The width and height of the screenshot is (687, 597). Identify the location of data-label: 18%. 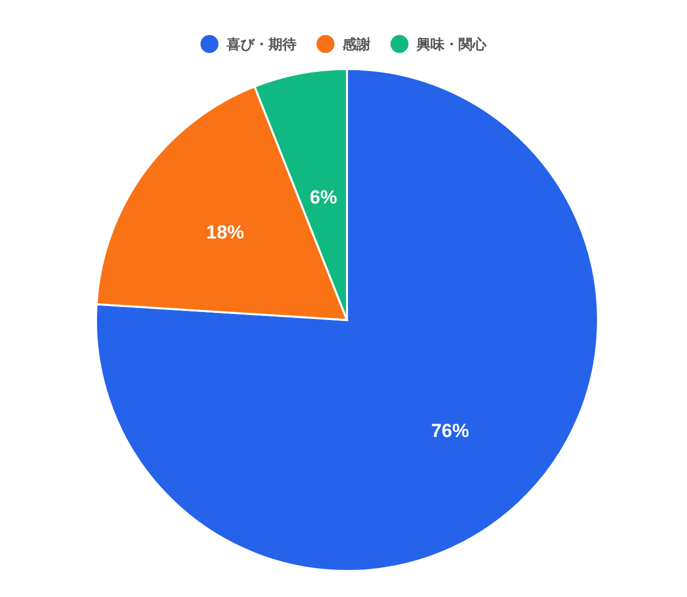
(225, 233).